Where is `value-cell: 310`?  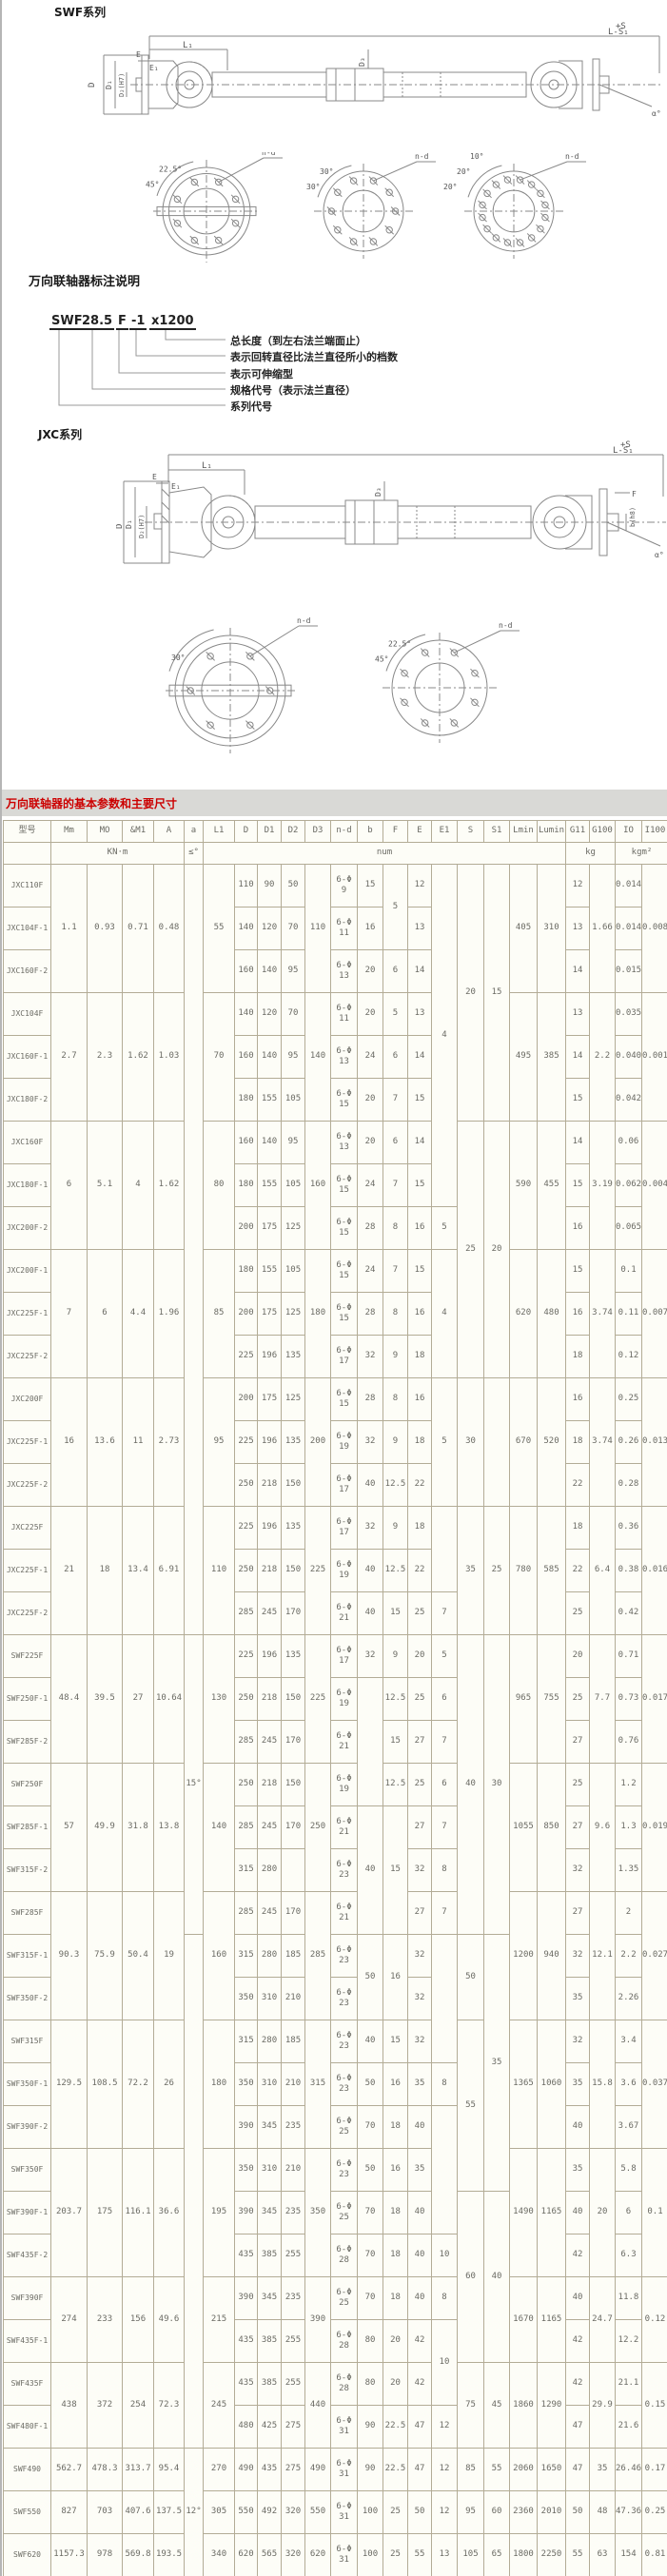
value-cell: 310 is located at coordinates (551, 929).